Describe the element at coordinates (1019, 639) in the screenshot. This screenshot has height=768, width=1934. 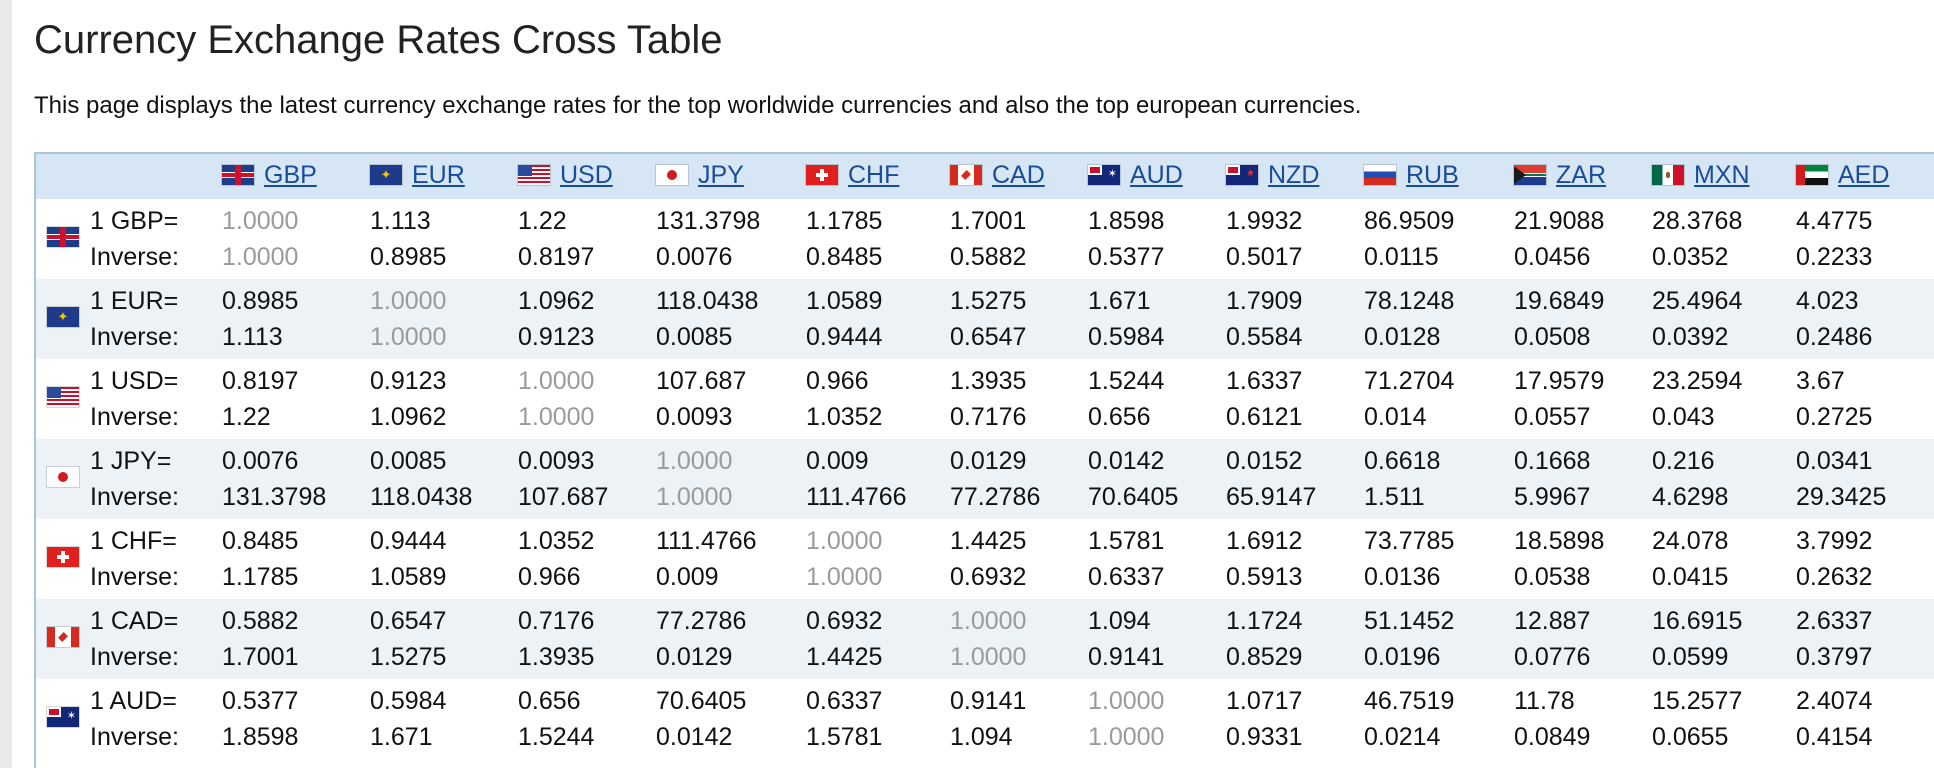
I see `rate-cell-cad-cad: 1.0000 1.0000` at that location.